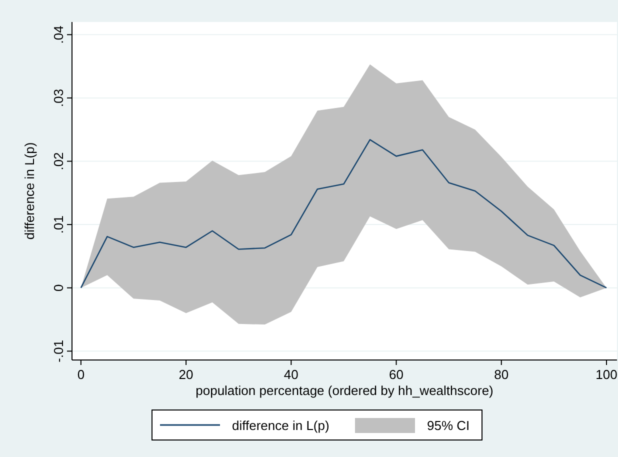 The image size is (618, 457). What do you see at coordinates (81, 374) in the screenshot?
I see `x-tick-label: 0` at bounding box center [81, 374].